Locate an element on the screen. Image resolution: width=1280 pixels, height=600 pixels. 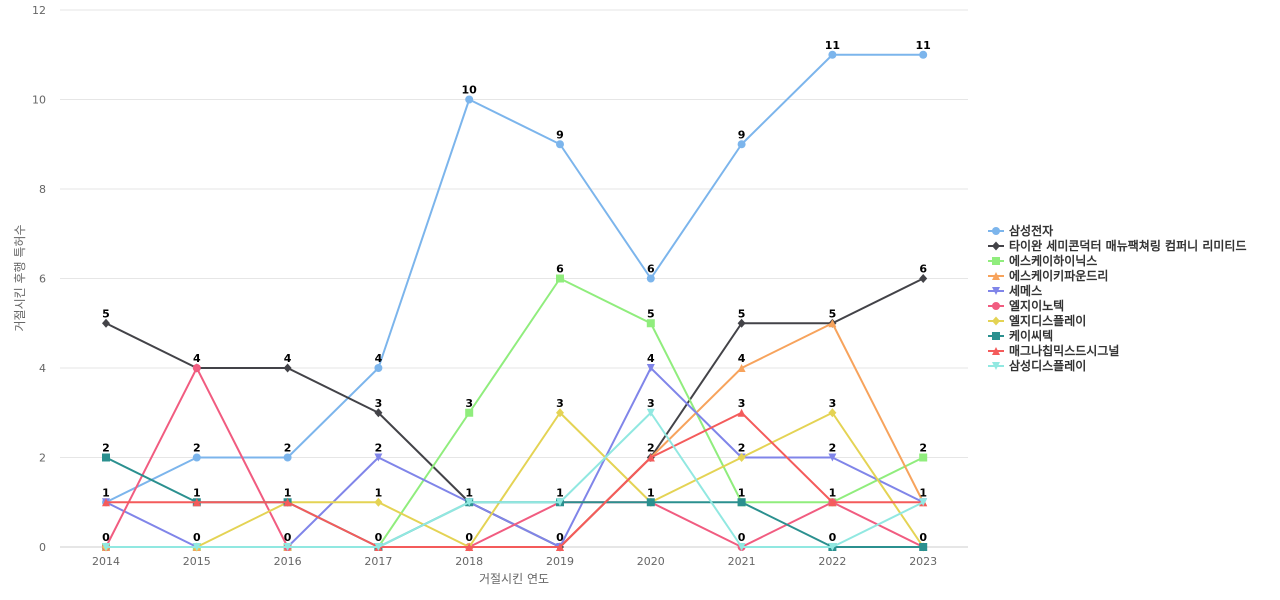
legend-item: 엘지디스플레이 is located at coordinates (1037, 320).